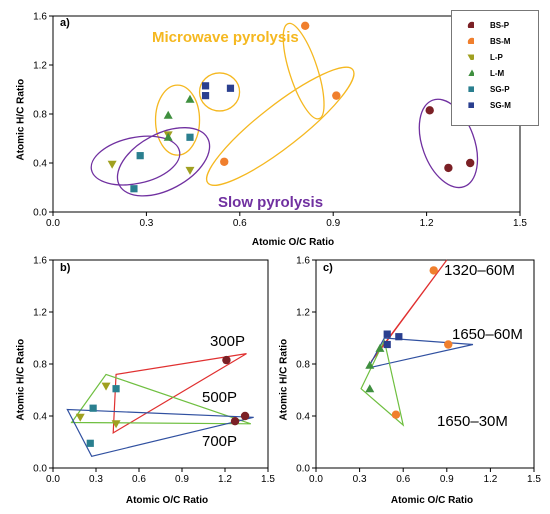 Image resolution: width=550 pixels, height=514 pixels. Describe the element at coordinates (182, 479) in the screenshot. I see `panel-b-xtick-label: 0.9` at that location.